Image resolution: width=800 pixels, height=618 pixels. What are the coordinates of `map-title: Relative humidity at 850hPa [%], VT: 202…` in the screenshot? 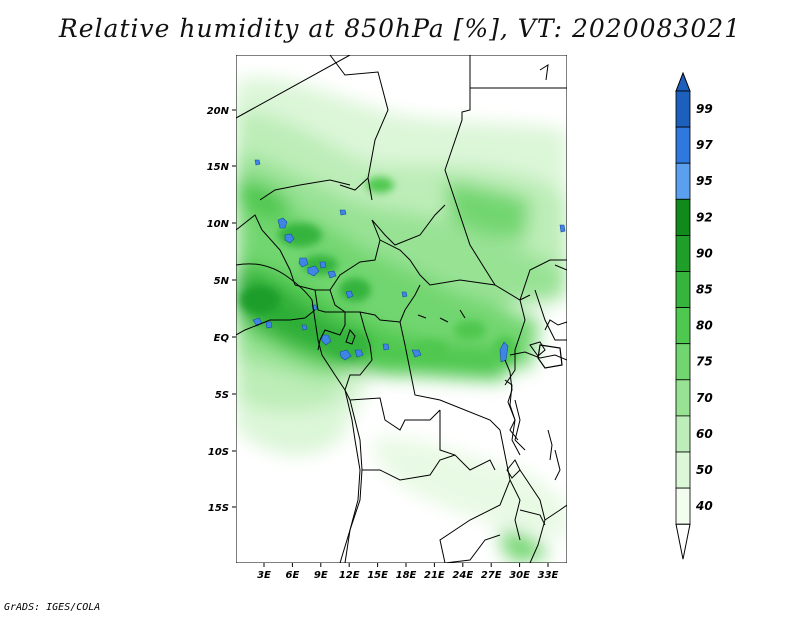 It's located at (400, 28).